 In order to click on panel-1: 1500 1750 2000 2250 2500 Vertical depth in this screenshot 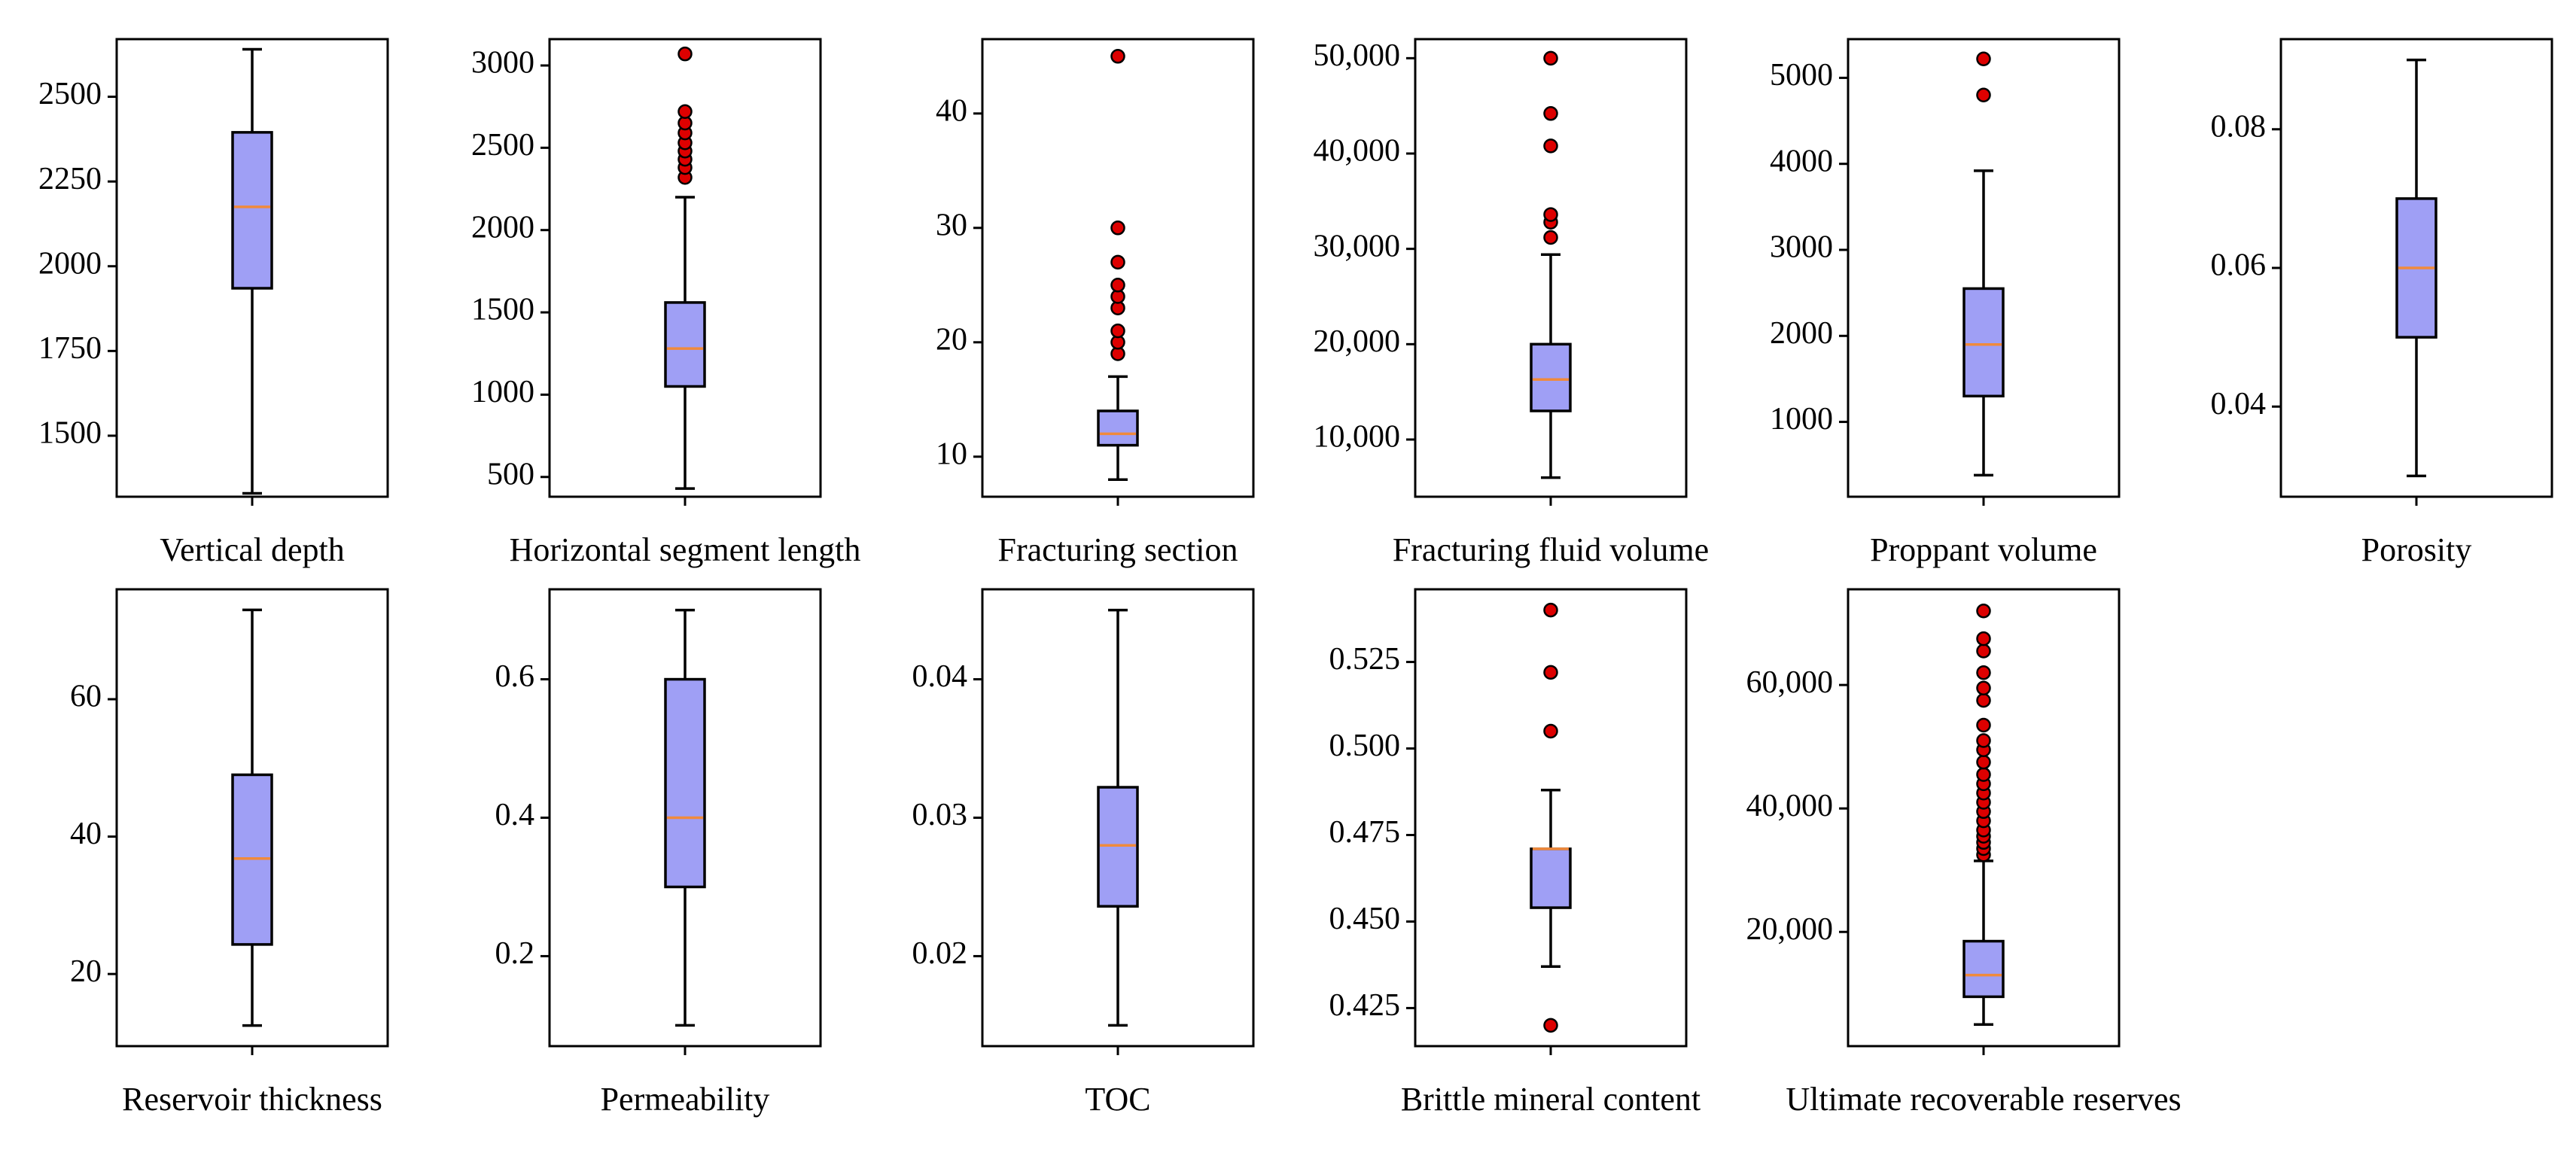, I will do `click(214, 303)`.